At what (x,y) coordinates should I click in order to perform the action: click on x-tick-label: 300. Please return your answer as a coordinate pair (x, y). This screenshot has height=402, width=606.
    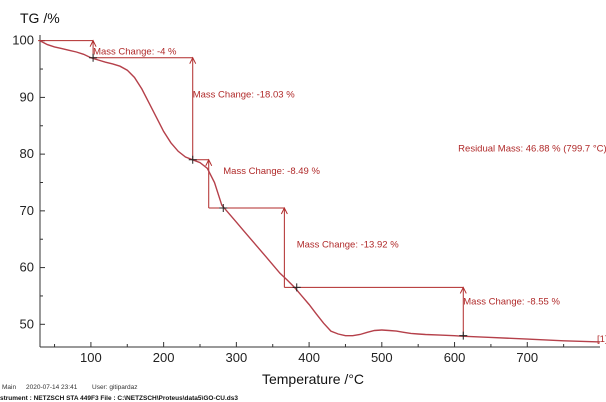
    Looking at the image, I should click on (237, 357).